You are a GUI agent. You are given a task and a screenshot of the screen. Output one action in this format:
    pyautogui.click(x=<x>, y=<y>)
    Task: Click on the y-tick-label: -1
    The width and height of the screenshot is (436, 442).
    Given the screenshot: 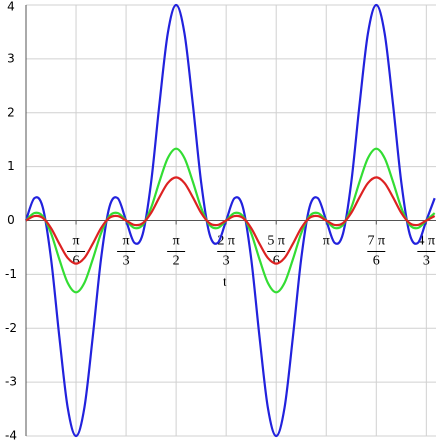 What is the action you would take?
    pyautogui.click(x=11, y=274)
    